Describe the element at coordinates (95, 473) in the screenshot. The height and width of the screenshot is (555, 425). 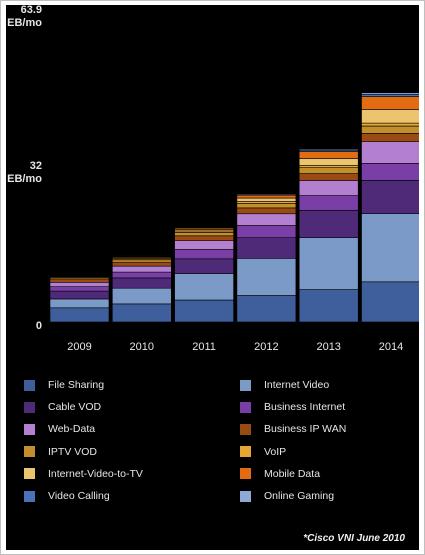
I see `legend-label: Internet-Video-to-TV` at that location.